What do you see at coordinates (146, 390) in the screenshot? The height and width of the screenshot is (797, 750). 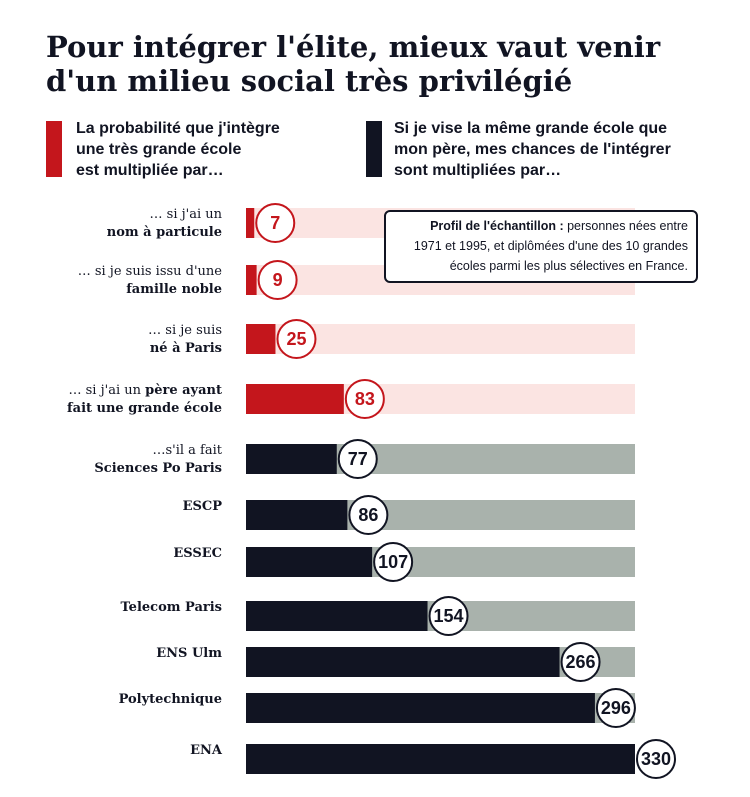 I see `row-label-light-3: … si j'ai un père ayant` at bounding box center [146, 390].